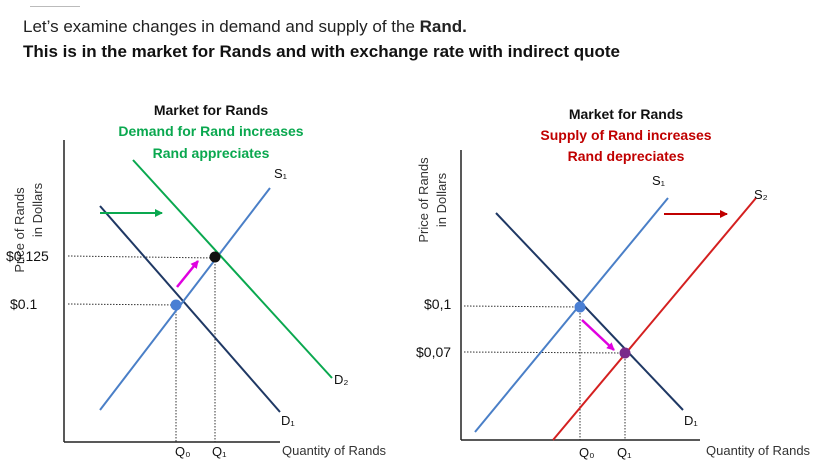 This screenshot has width=834, height=465. Describe the element at coordinates (659, 180) in the screenshot. I see `right-label-s1: S₁` at that location.